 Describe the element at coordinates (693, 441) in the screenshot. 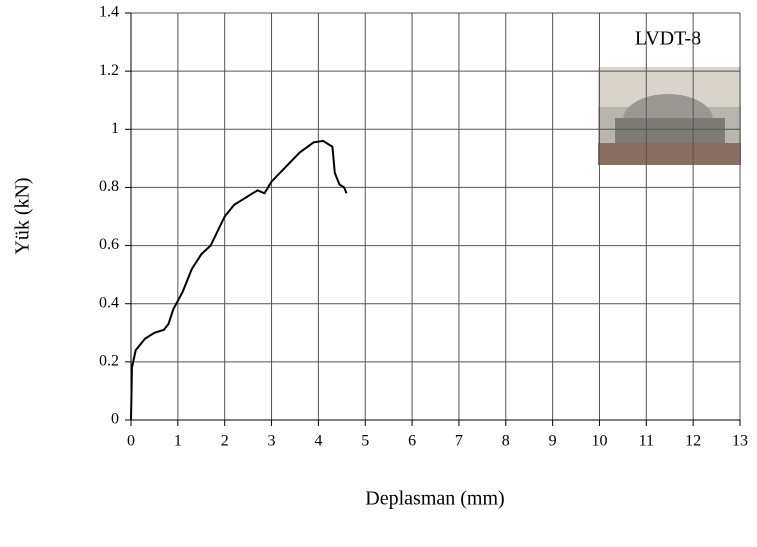

I see `x-tick-label: 12` at that location.